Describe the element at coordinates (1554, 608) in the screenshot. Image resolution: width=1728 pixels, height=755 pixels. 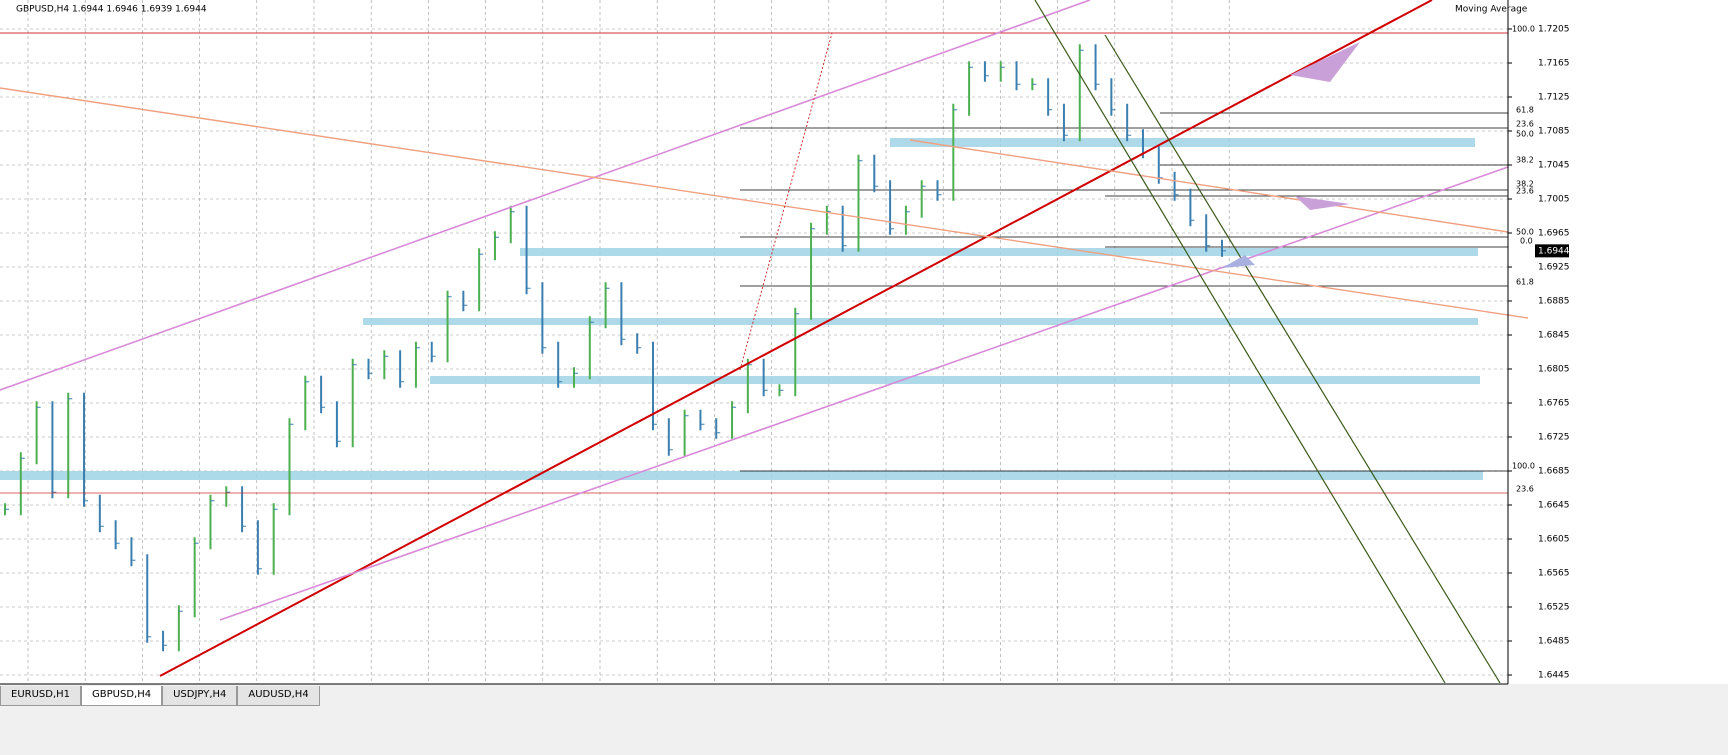
I see `price-label: 1.6525` at that location.